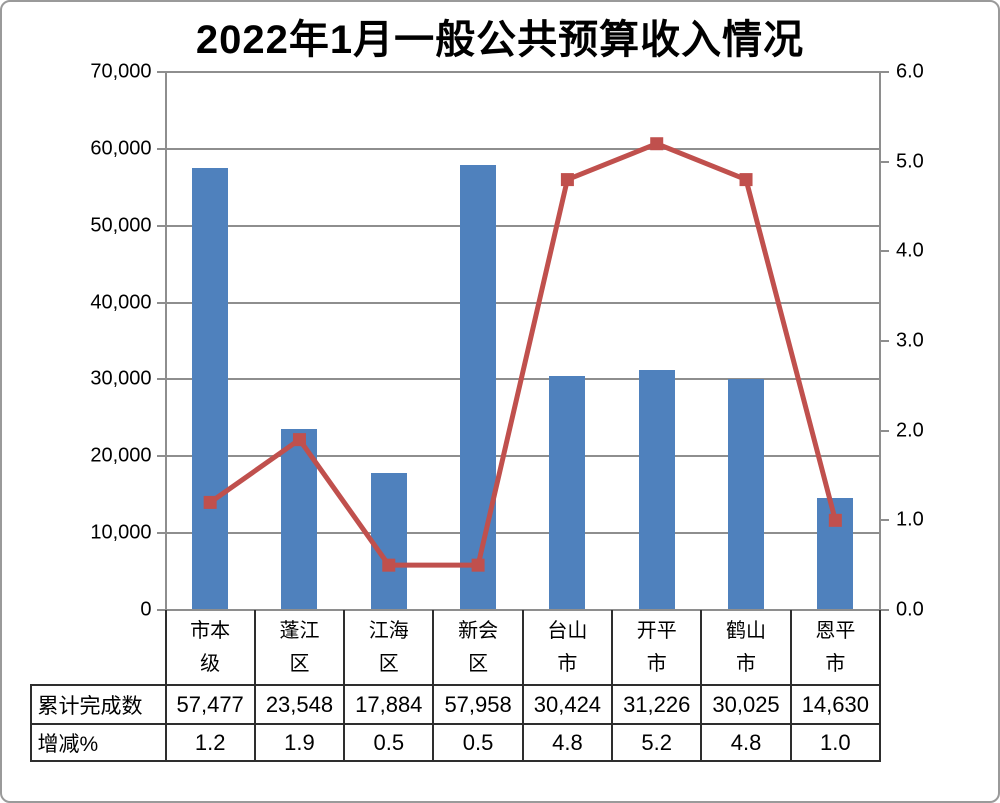 This screenshot has height=803, width=1000. What do you see at coordinates (835, 742) in the screenshot?
I see `table-cell: 1.0` at bounding box center [835, 742].